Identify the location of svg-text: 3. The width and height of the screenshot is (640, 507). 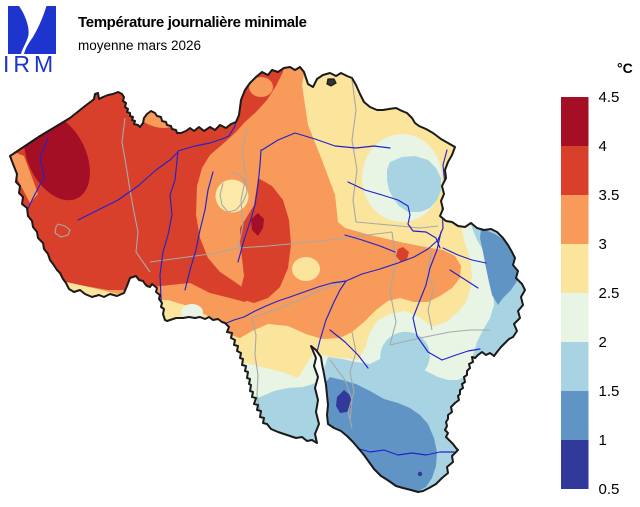
(603, 244).